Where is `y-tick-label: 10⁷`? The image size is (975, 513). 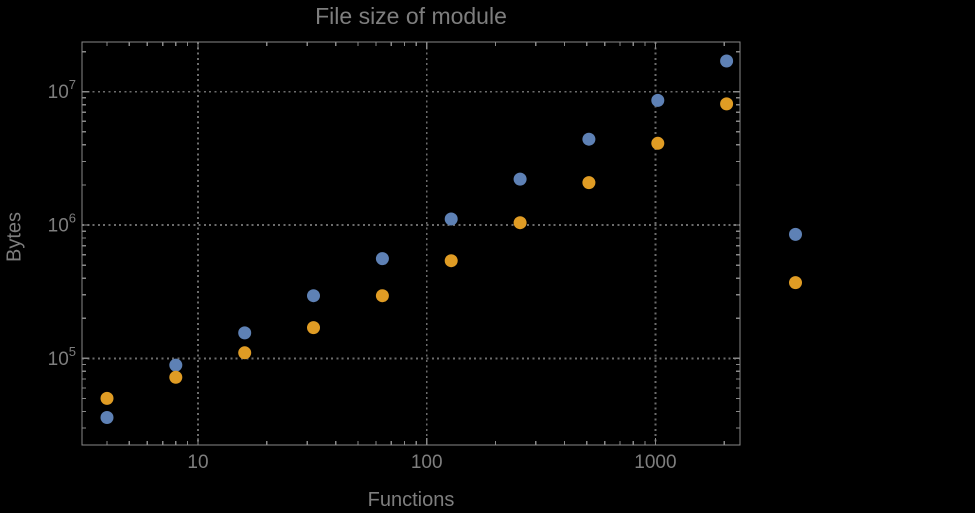
y-tick-label: 10⁷ is located at coordinates (62, 90).